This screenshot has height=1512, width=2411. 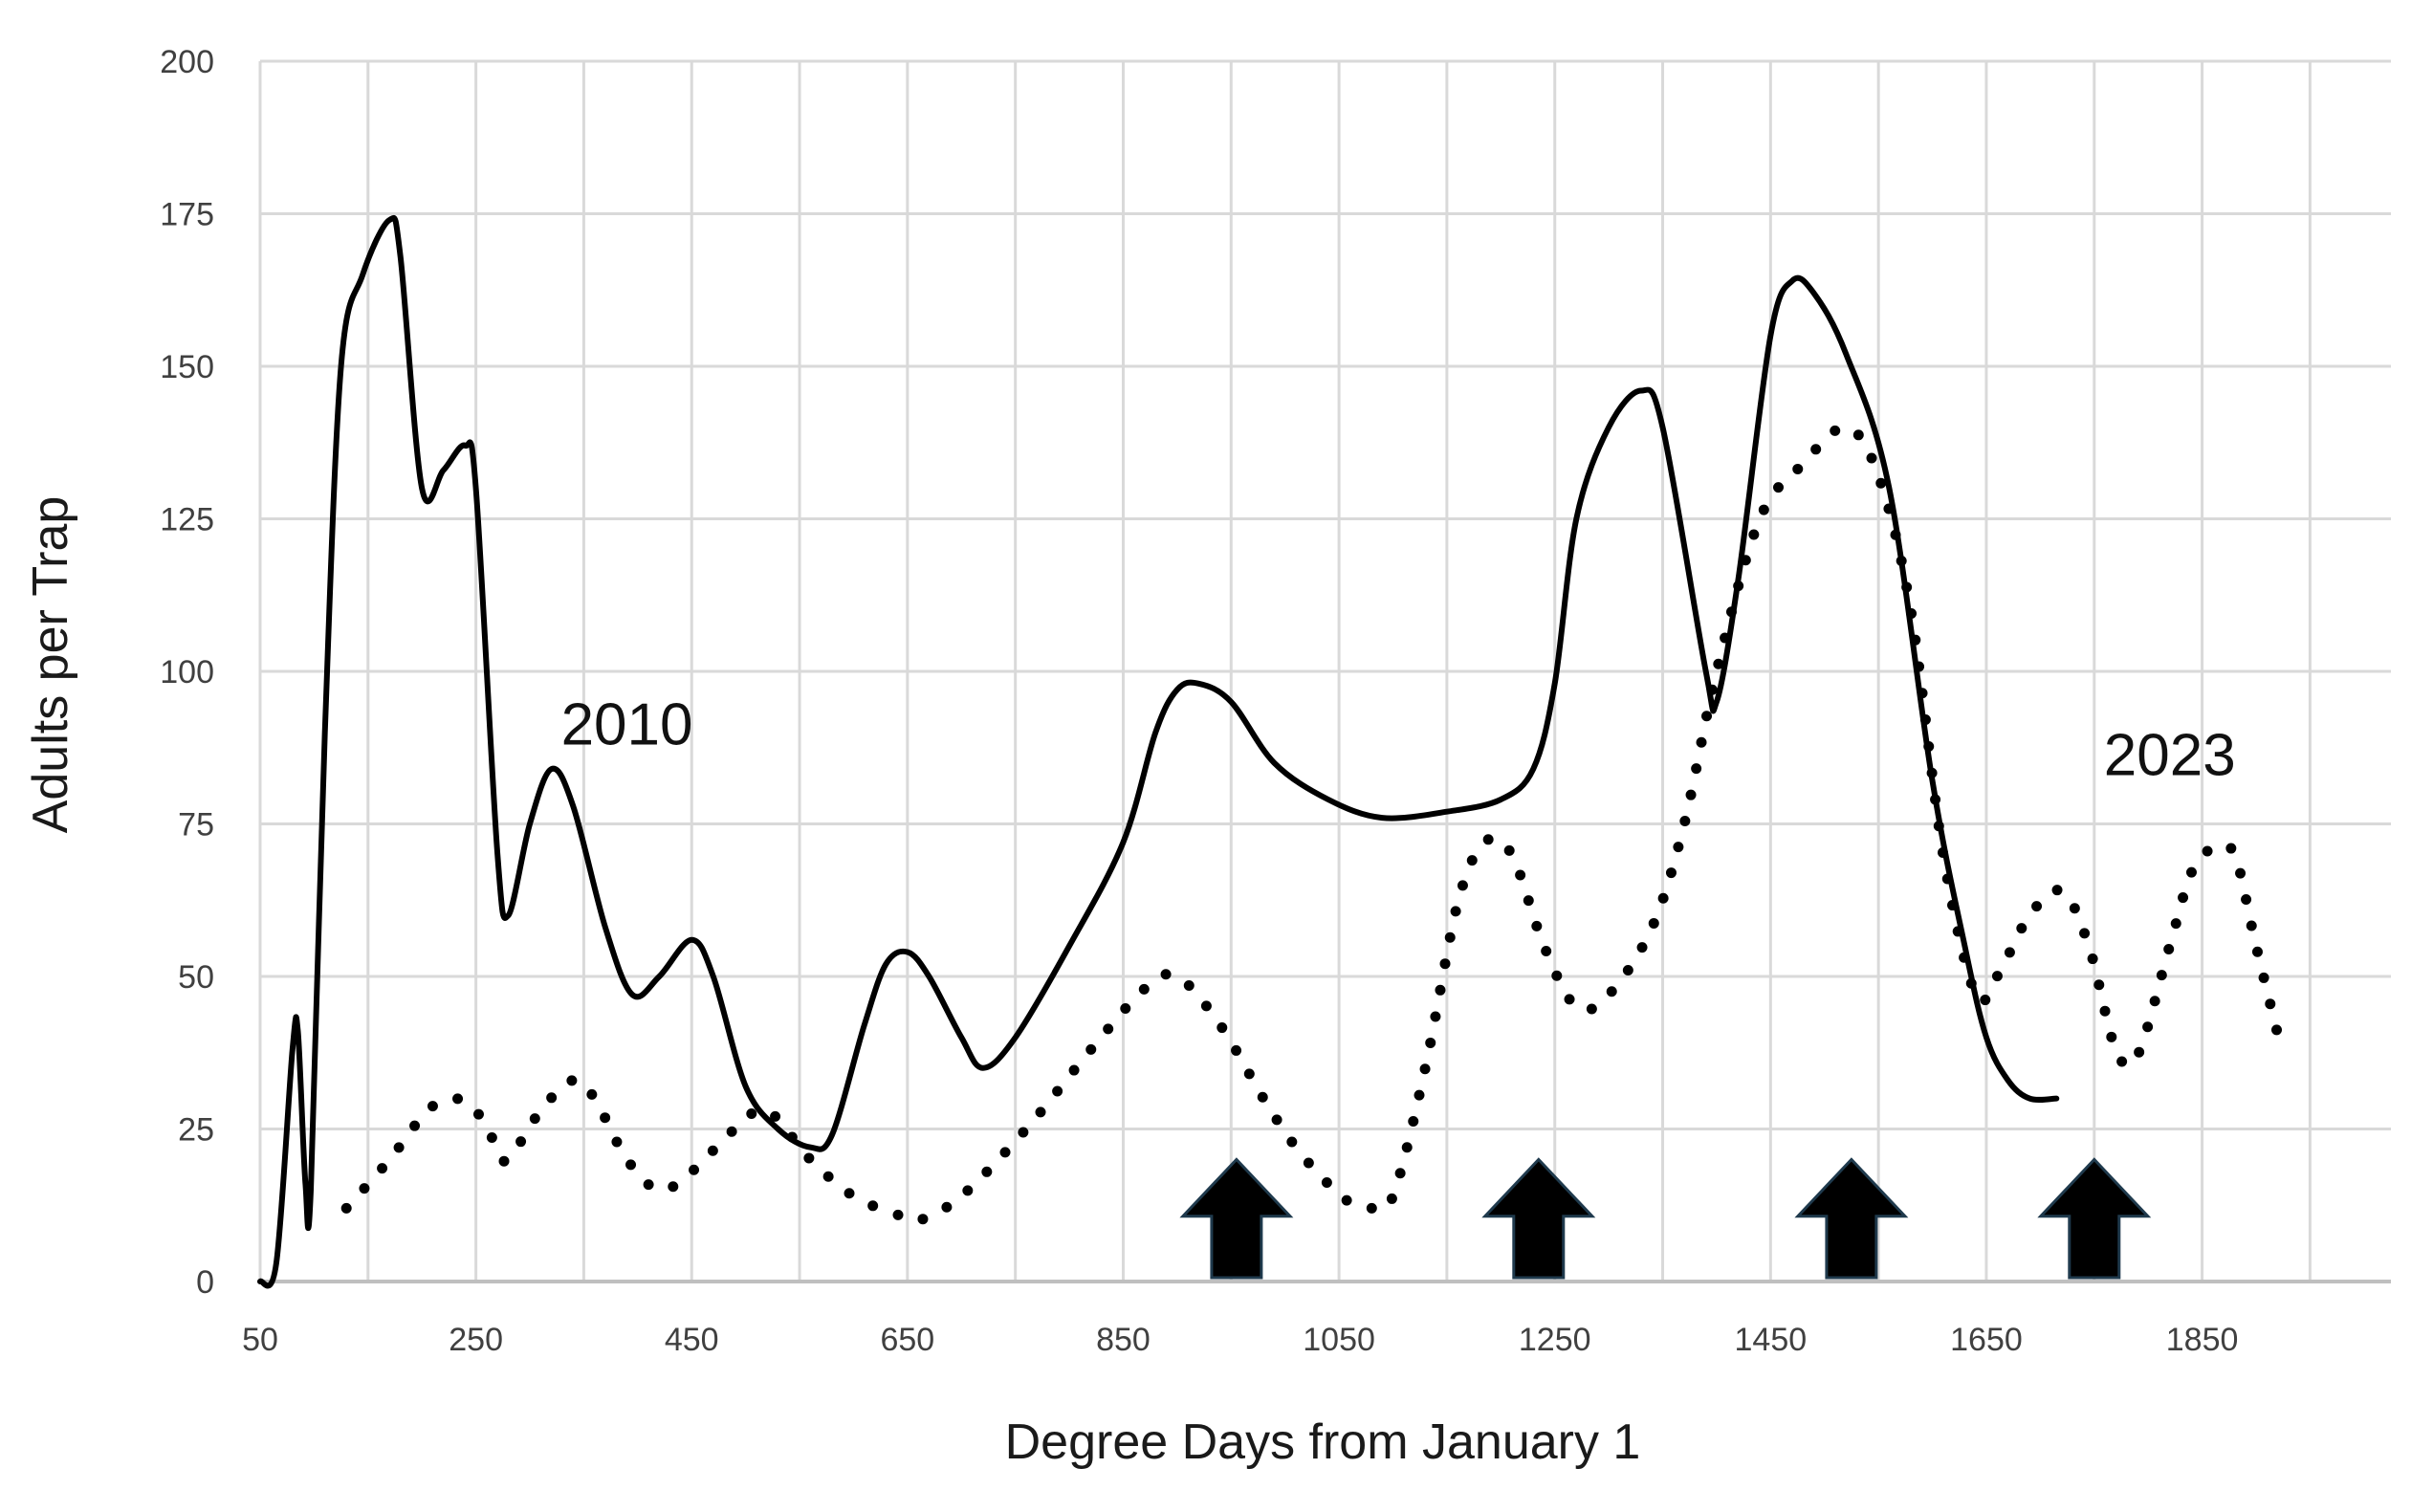 I want to click on x-tick-label: 450, so click(x=692, y=1340).